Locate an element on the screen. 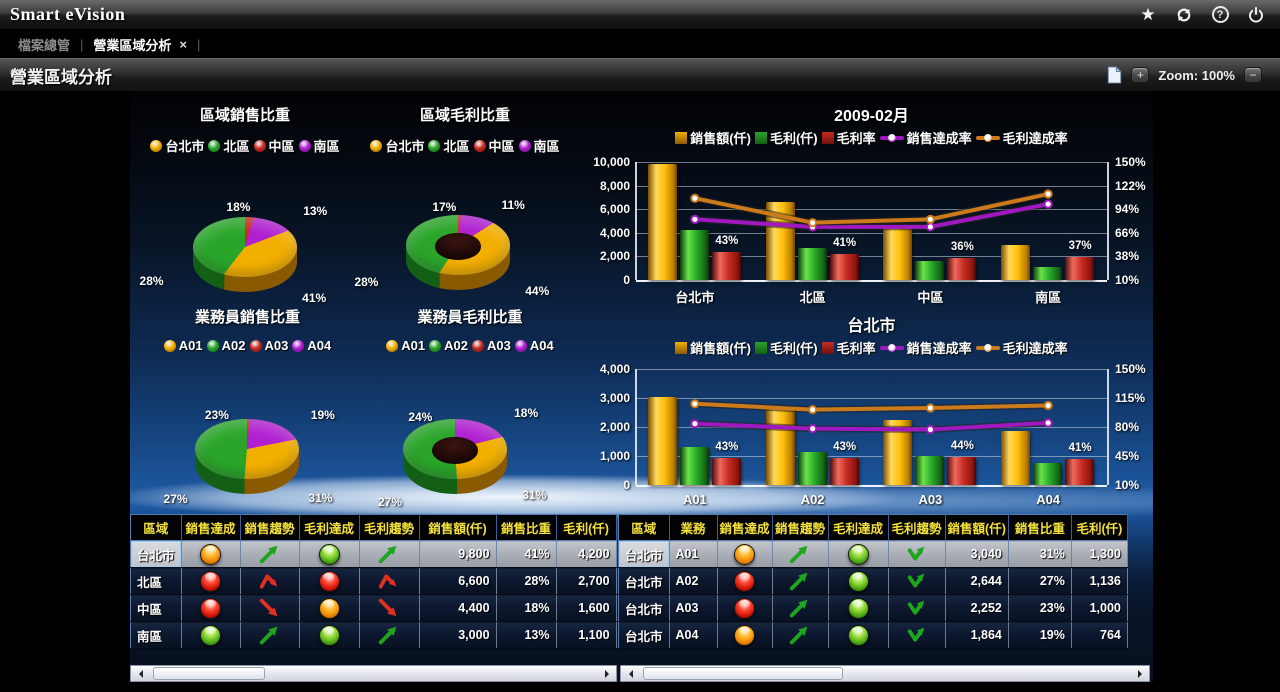 Image resolution: width=1280 pixels, height=692 pixels. column-header: 區域 is located at coordinates (644, 527).